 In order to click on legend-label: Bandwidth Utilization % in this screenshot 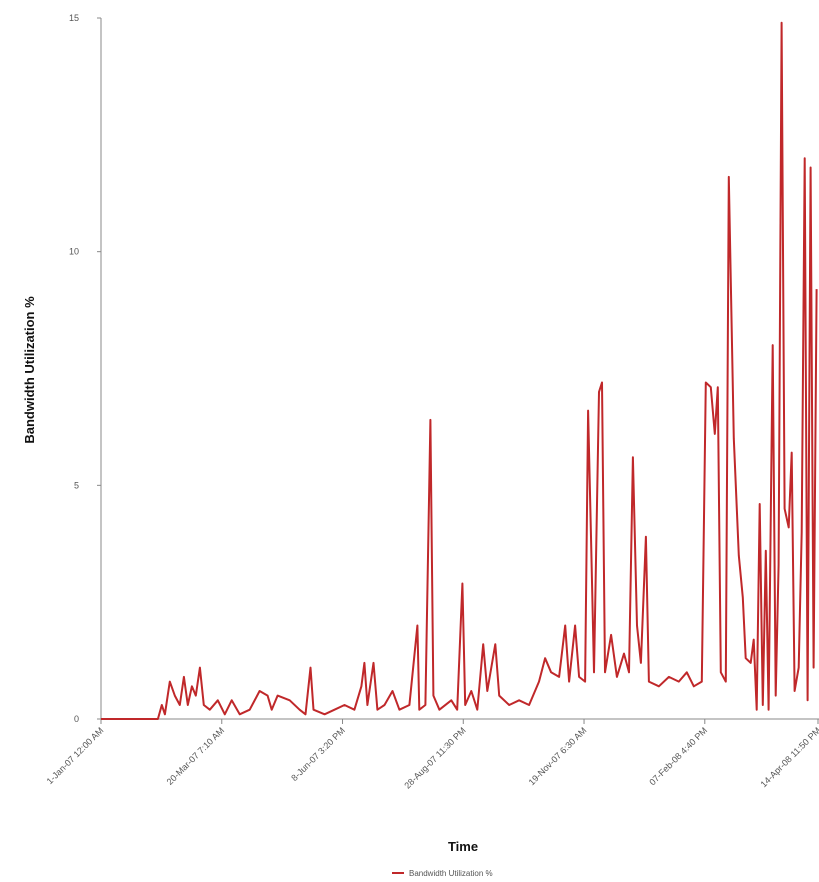, I will do `click(451, 873)`.